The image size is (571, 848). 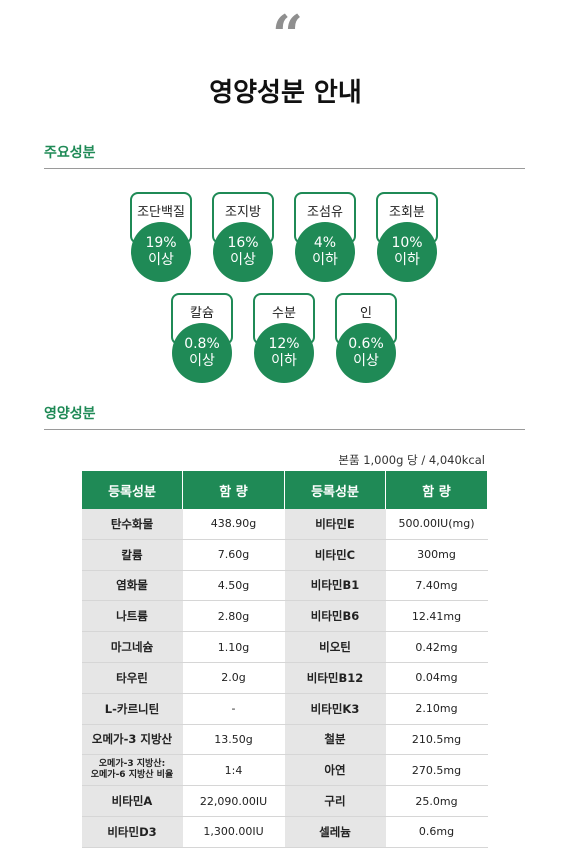 What do you see at coordinates (161, 212) in the screenshot?
I see `badge-label: 조단백질` at bounding box center [161, 212].